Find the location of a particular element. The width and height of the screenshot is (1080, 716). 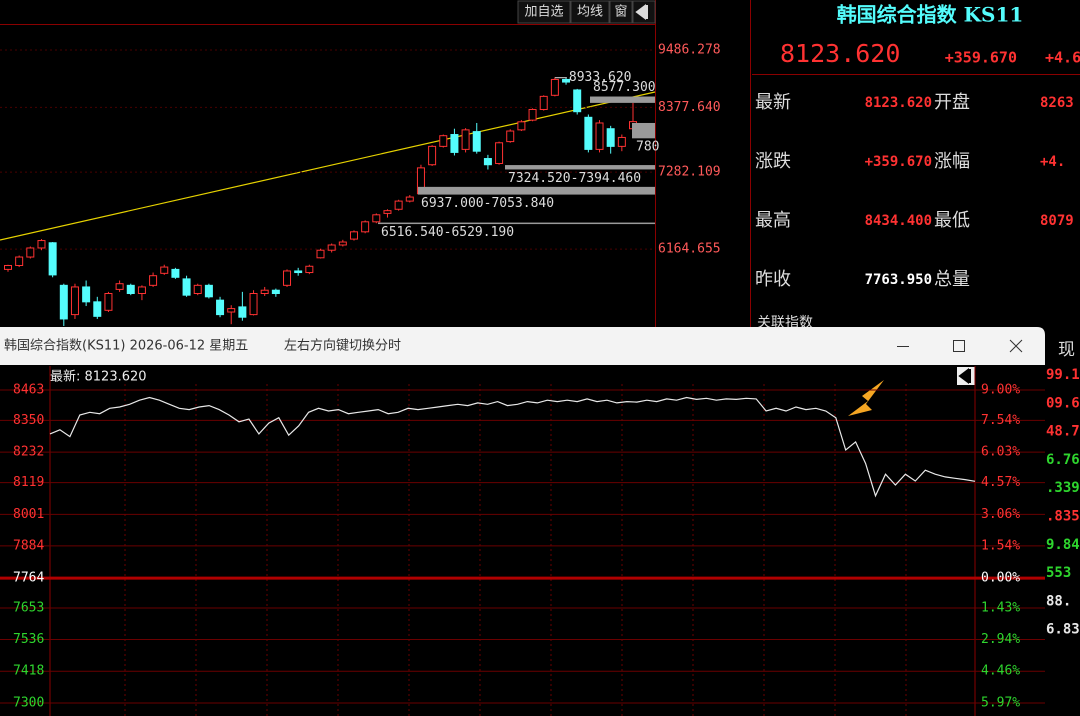

gap-label: 6937.000-7053.840 is located at coordinates (487, 203).